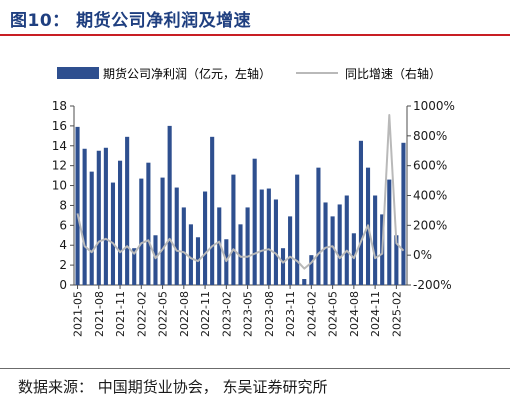 The image size is (510, 403). What do you see at coordinates (396, 314) in the screenshot?
I see `x-tick-label: 2025-02` at bounding box center [396, 314].